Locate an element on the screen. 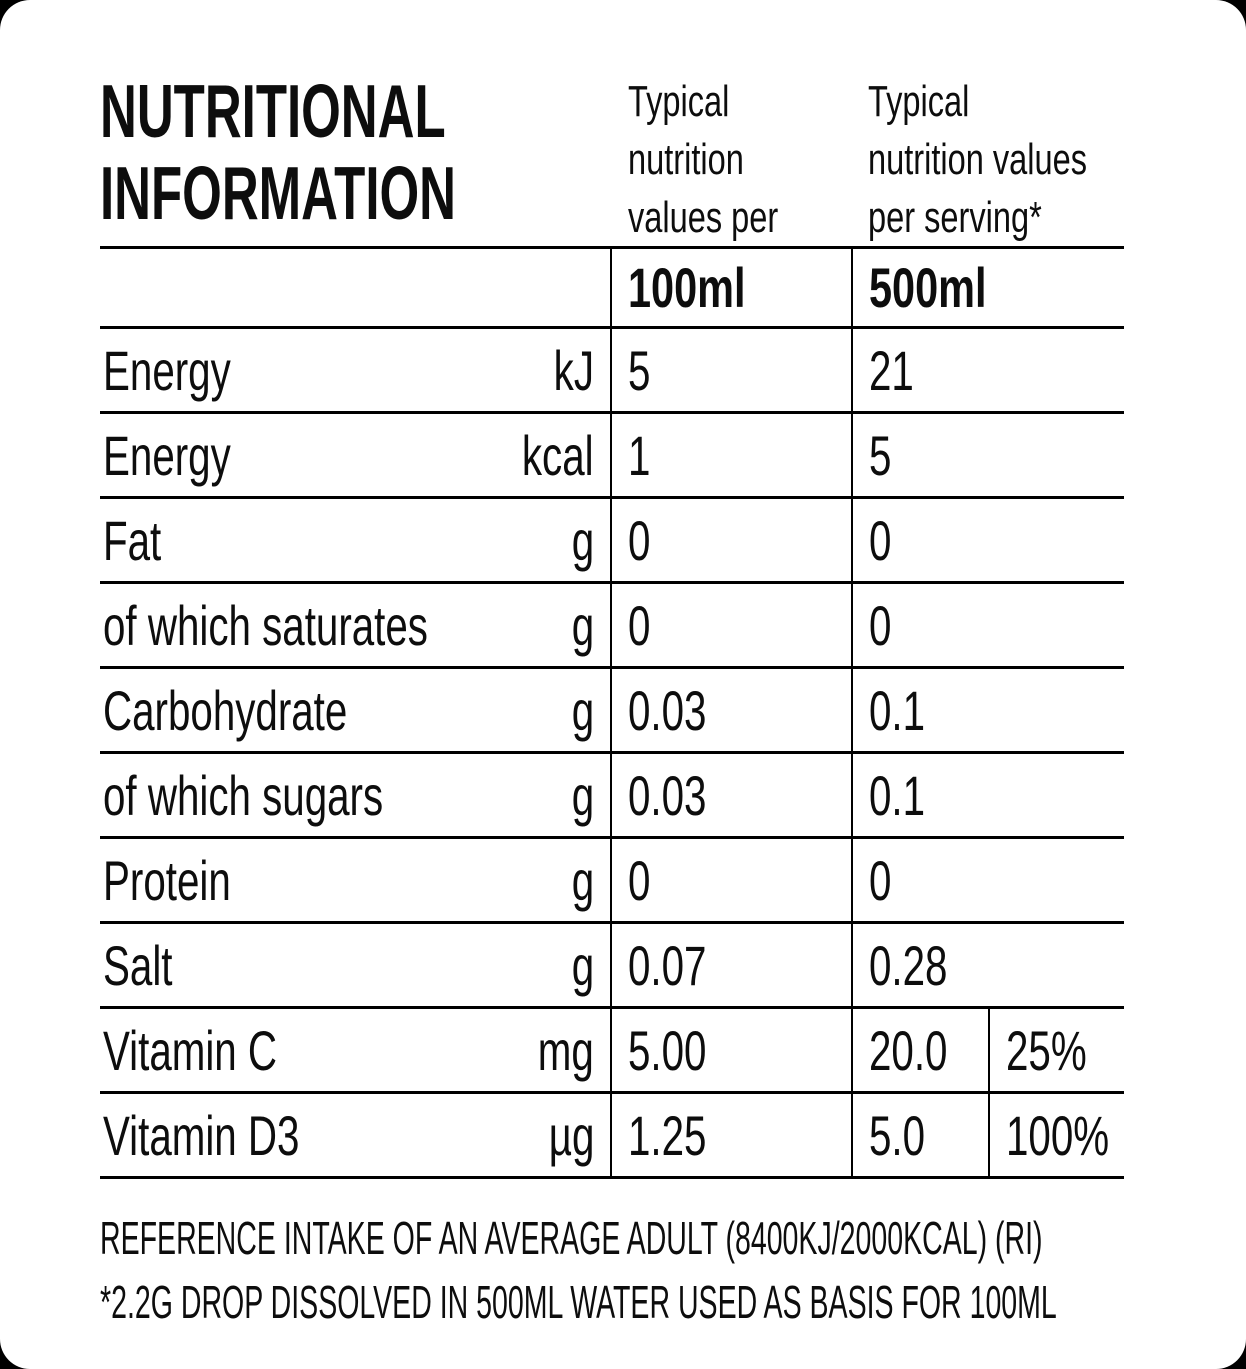 The height and width of the screenshot is (1369, 1246). cell-500ml: 0.28 is located at coordinates (987, 965).